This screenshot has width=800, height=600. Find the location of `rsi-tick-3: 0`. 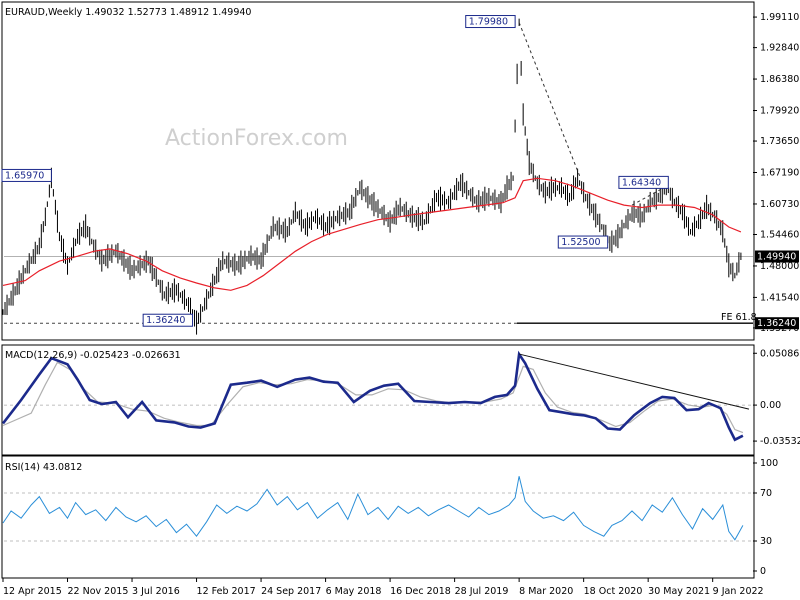

rsi-tick-3: 0 is located at coordinates (763, 571).